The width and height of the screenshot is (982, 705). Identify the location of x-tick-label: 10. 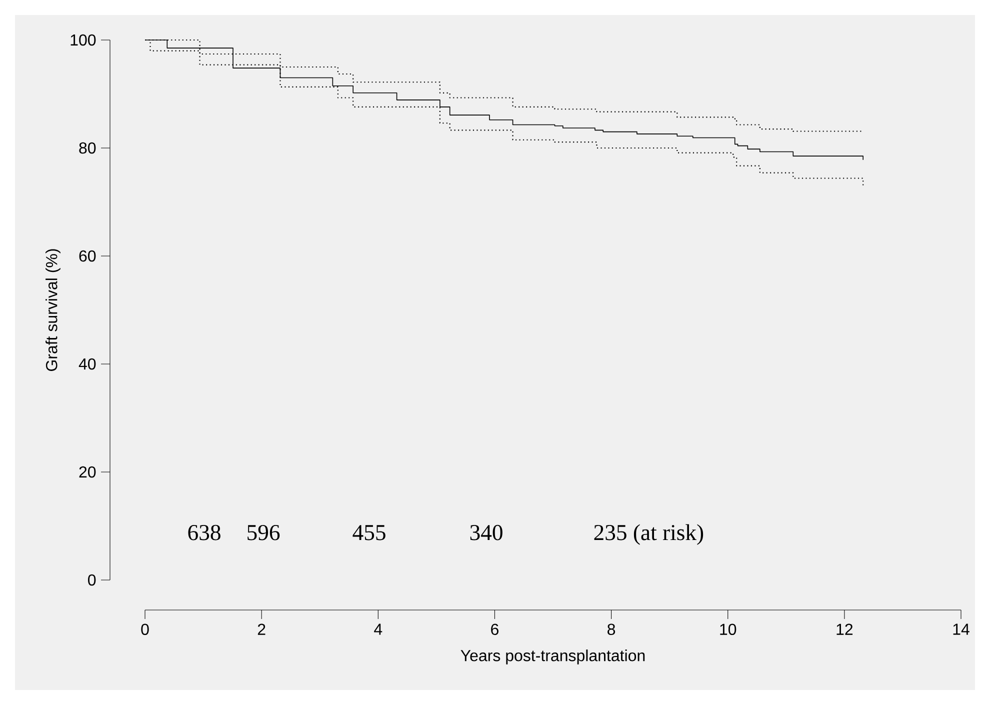
(728, 630).